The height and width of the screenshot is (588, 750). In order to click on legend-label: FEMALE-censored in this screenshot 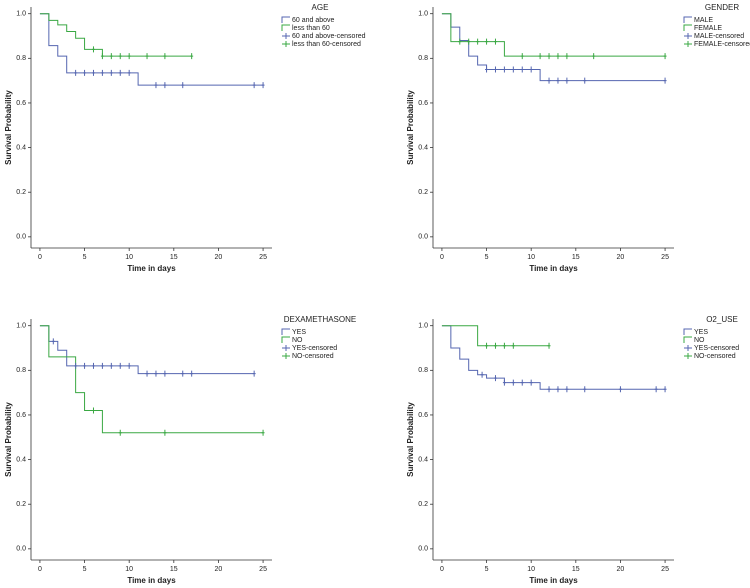, I will do `click(722, 44)`.